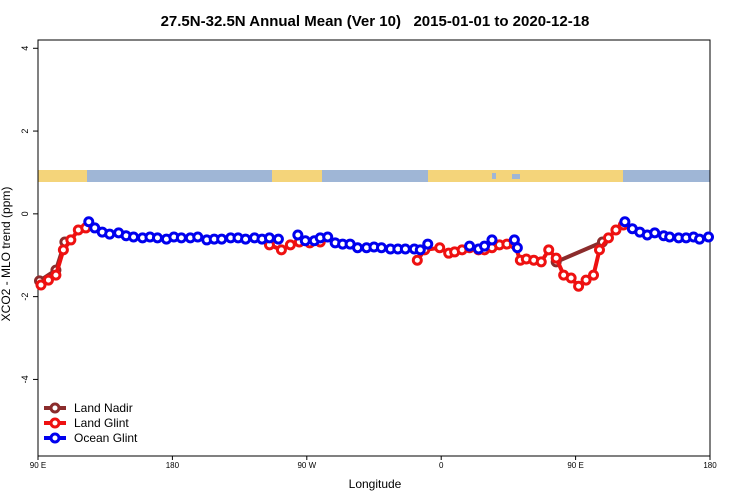 The height and width of the screenshot is (500, 750). Describe the element at coordinates (306, 465) in the screenshot. I see `x-tick-label: 90 W` at that location.